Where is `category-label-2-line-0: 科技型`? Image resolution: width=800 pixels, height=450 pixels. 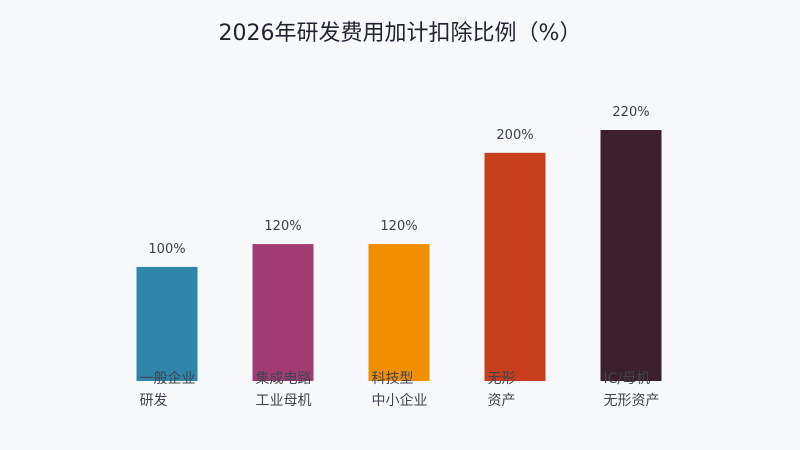
category-label-2-line-0: 科技型 is located at coordinates (393, 379).